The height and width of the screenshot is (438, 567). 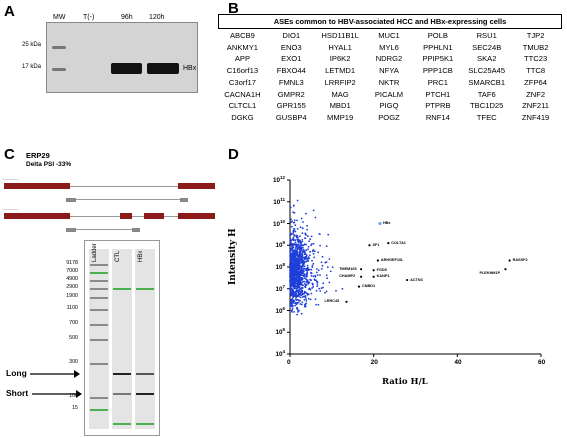 I want to click on gene-cell: PPIP5K1, so click(x=438, y=59).